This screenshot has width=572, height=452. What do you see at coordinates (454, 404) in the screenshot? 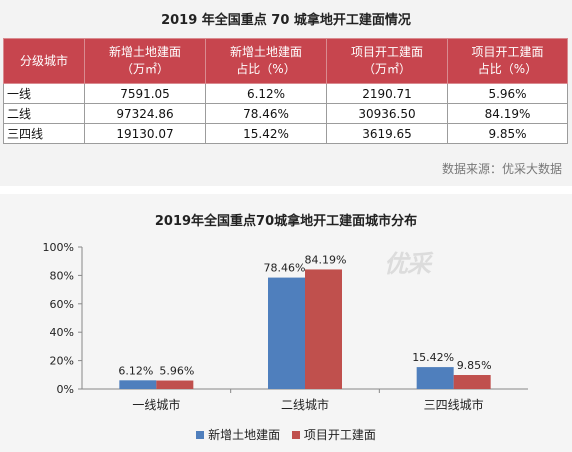
I see `x-tick-label: 三四线城市` at bounding box center [454, 404].